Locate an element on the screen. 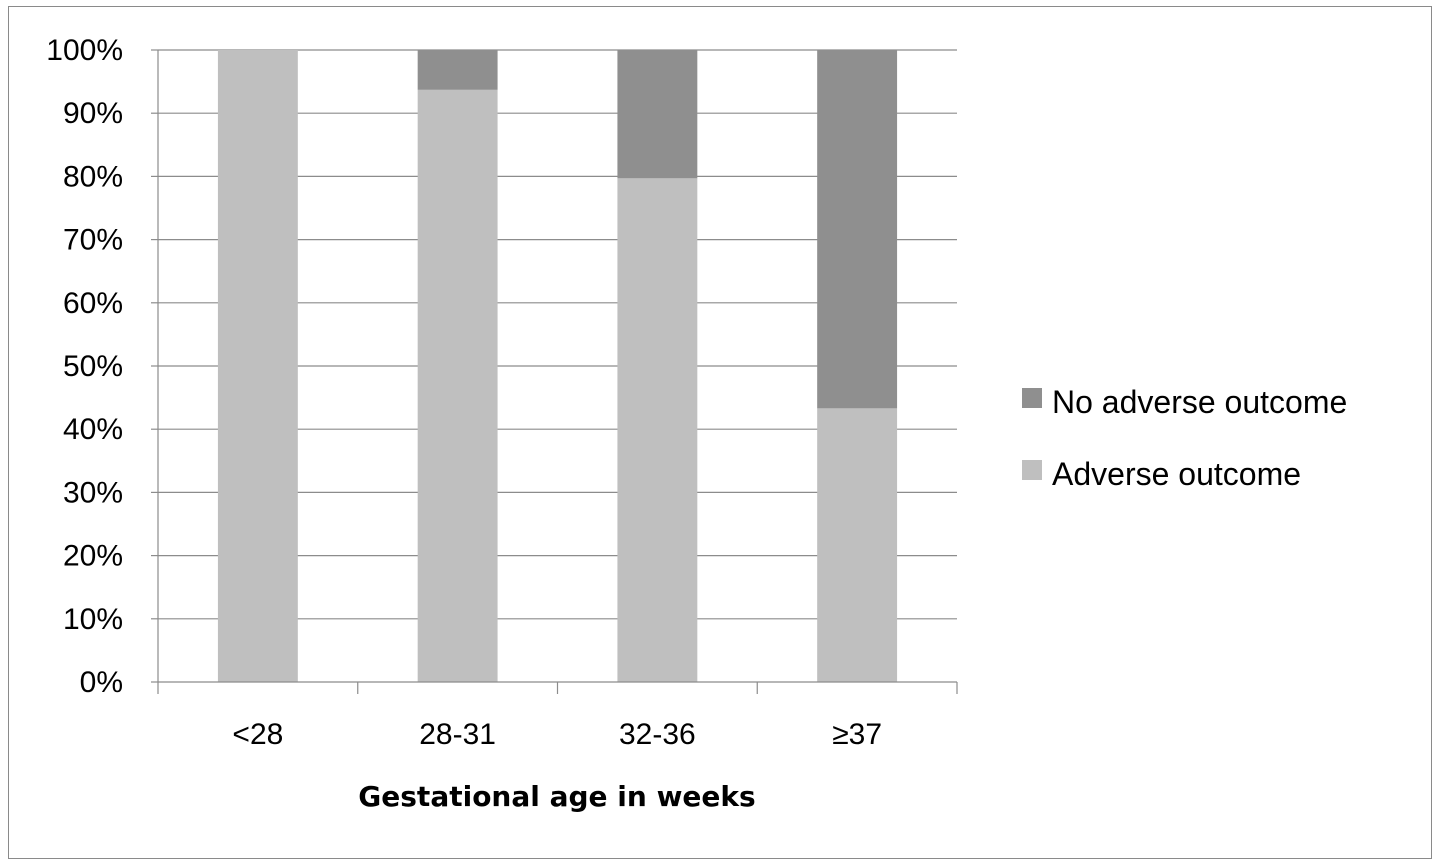  y-tick-label: 10% is located at coordinates (93, 619).